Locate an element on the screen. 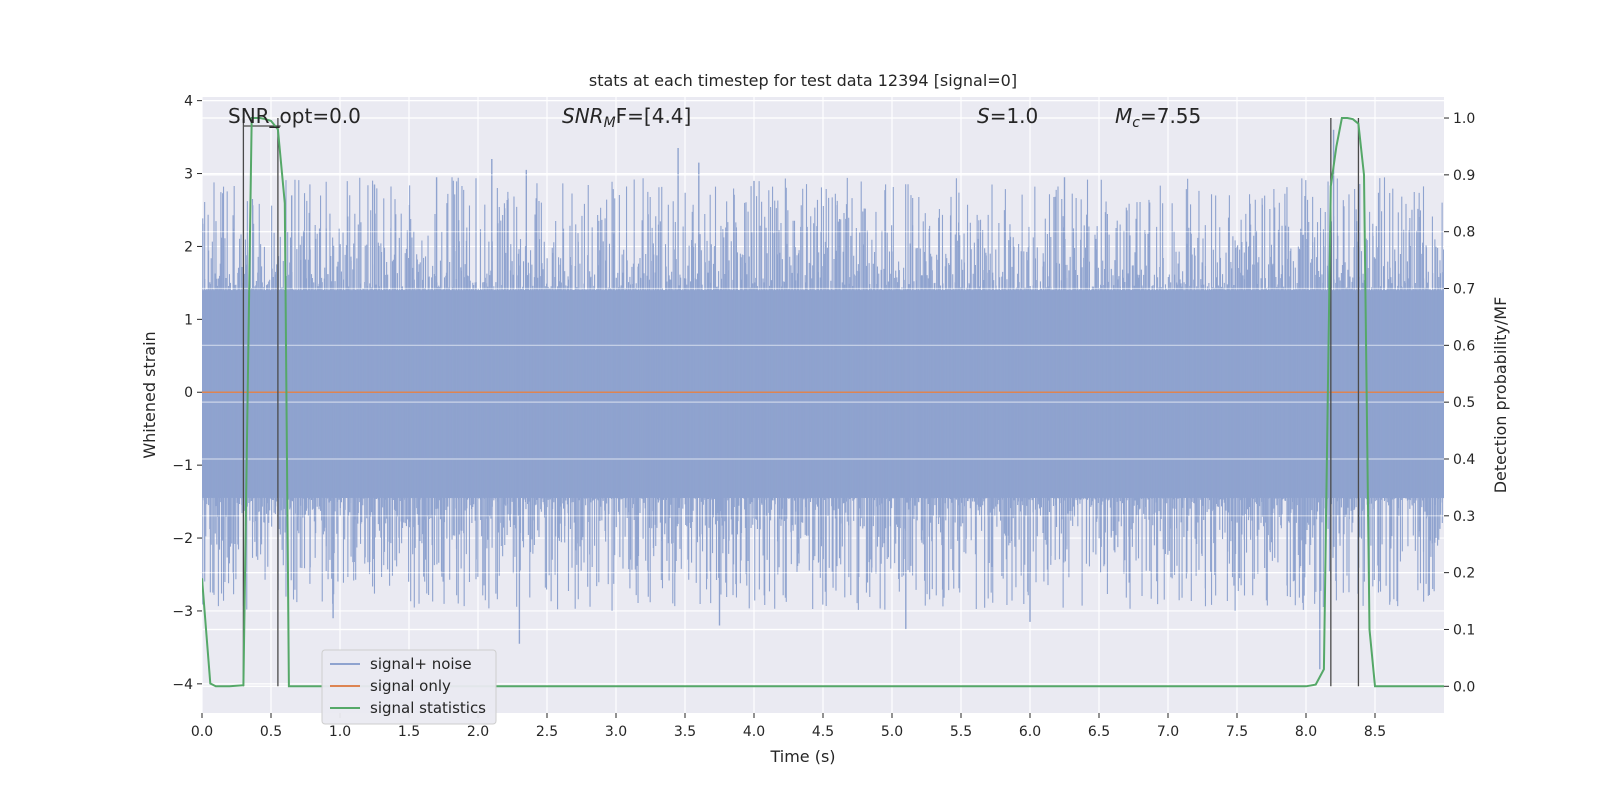 This screenshot has height=800, width=1600. y-axis-right-ticks: 1.0 0.9 0.8 0.7 0.6 0.5 0.4 0.3 0.2 0.1 0.0 is located at coordinates (1459, 403).